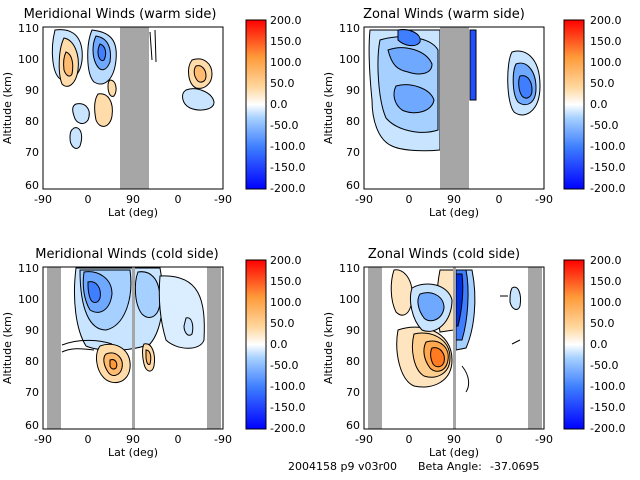  I want to click on beta-angle-value: -37.0695, so click(514, 466).